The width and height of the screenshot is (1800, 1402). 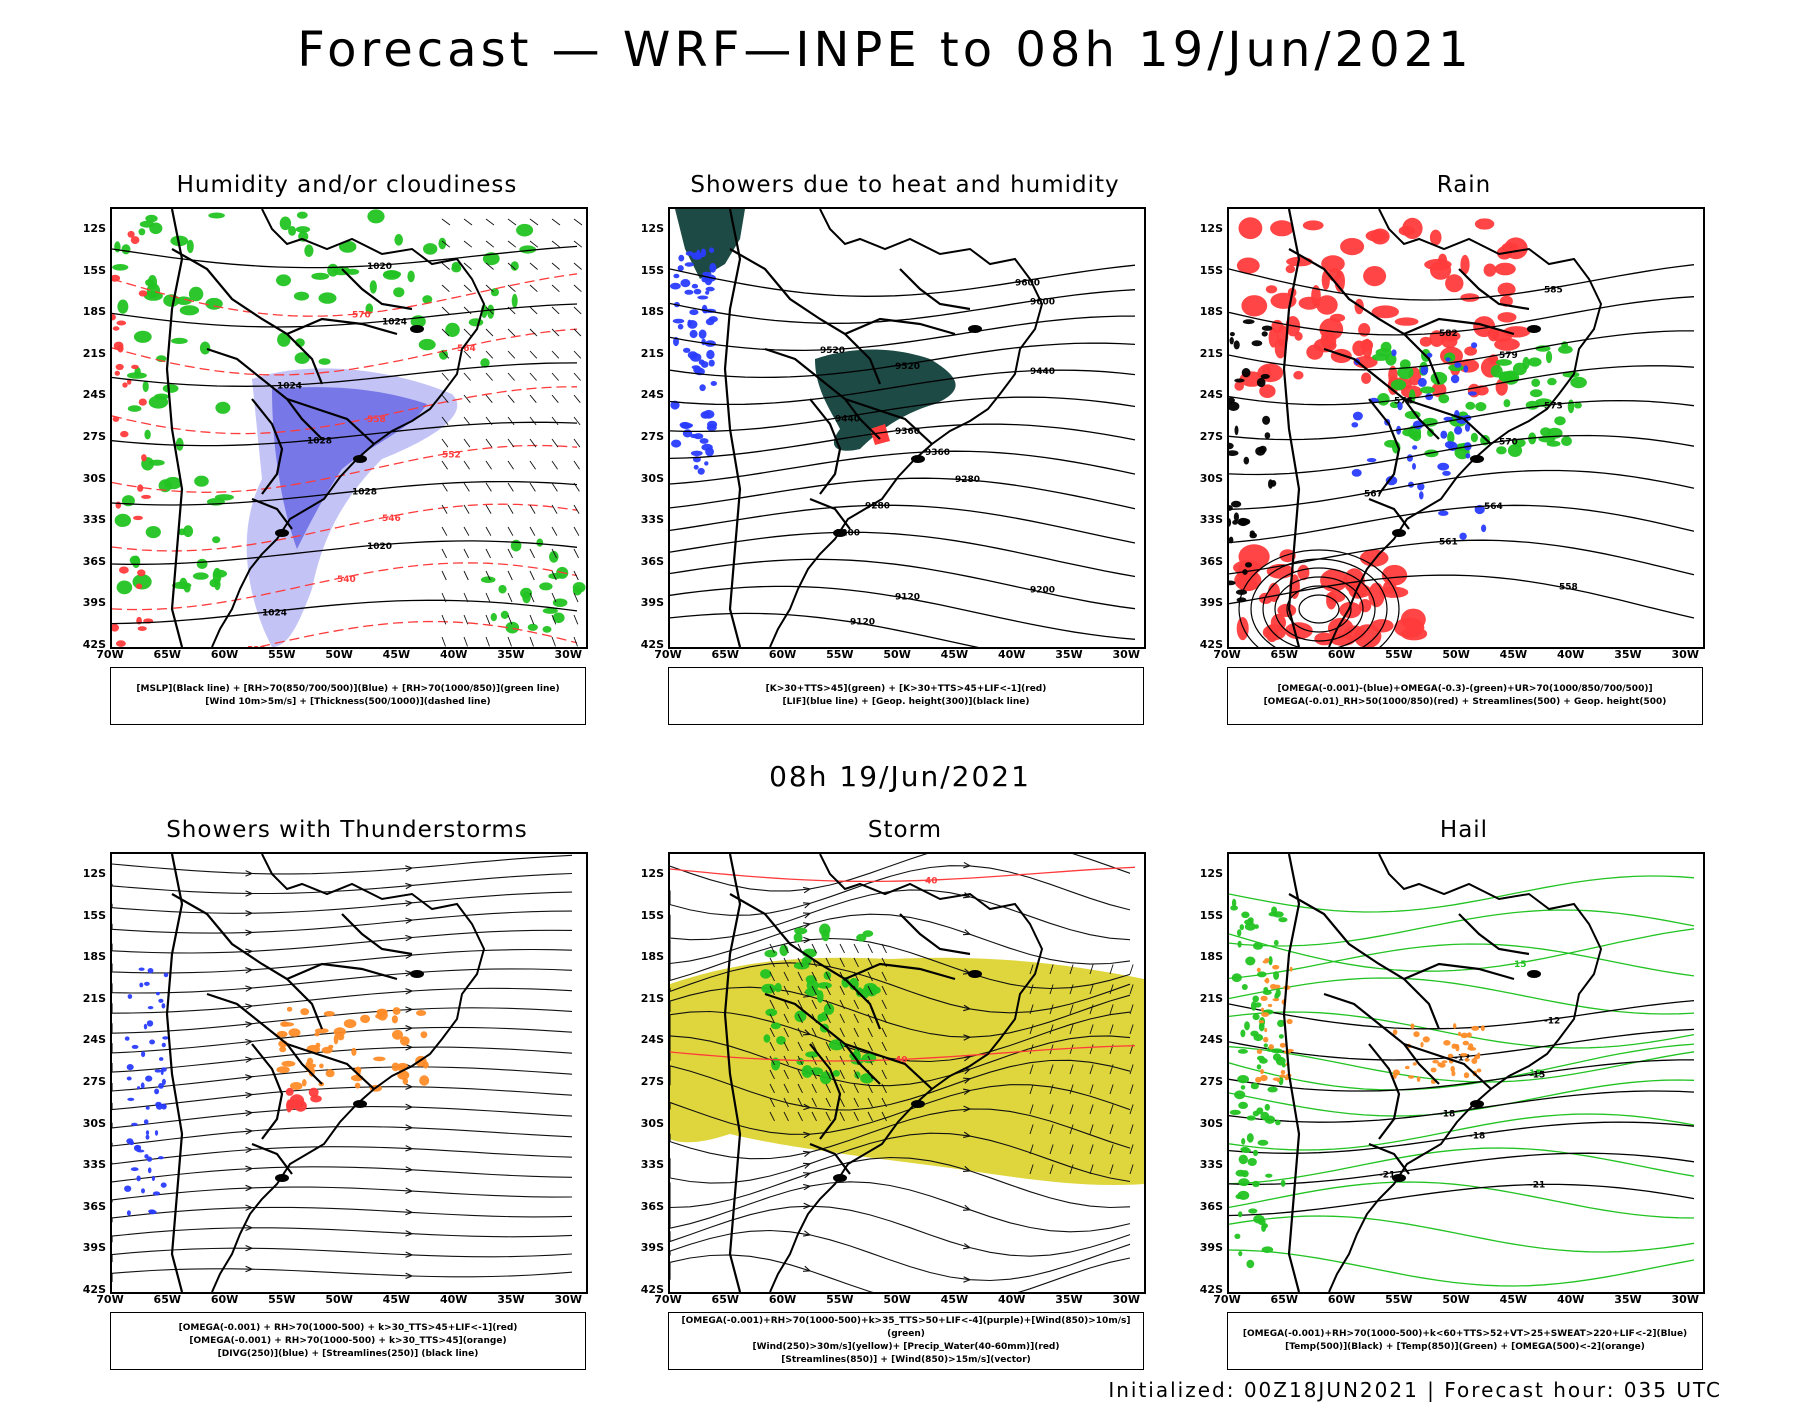 What do you see at coordinates (967, 480) in the screenshot?
I see `contour-label: 9280` at bounding box center [967, 480].